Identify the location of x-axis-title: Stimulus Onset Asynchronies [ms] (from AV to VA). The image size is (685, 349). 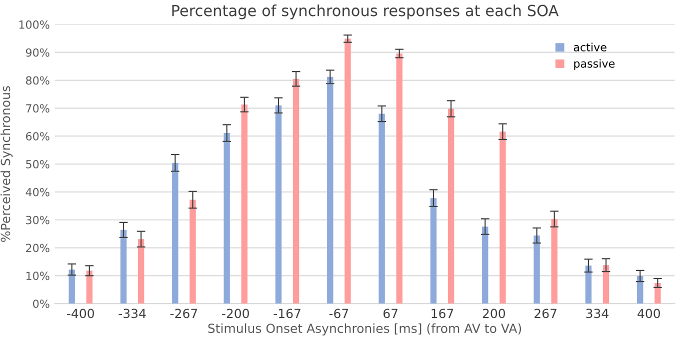
(365, 329).